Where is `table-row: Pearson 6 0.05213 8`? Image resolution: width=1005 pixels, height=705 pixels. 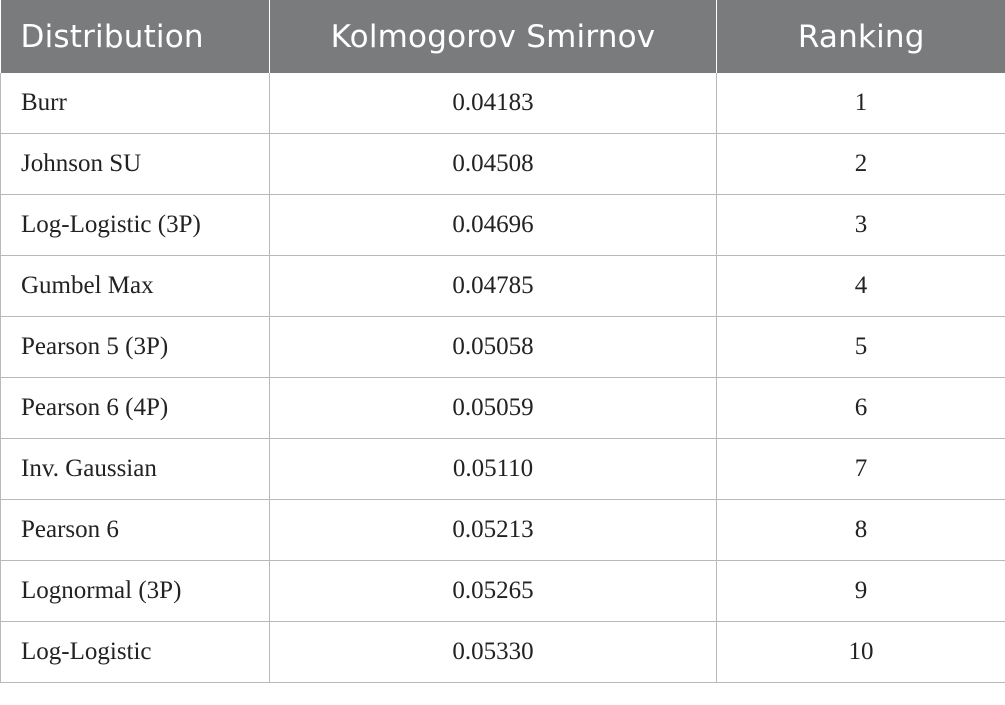 table-row: Pearson 6 0.05213 8 is located at coordinates (502, 530).